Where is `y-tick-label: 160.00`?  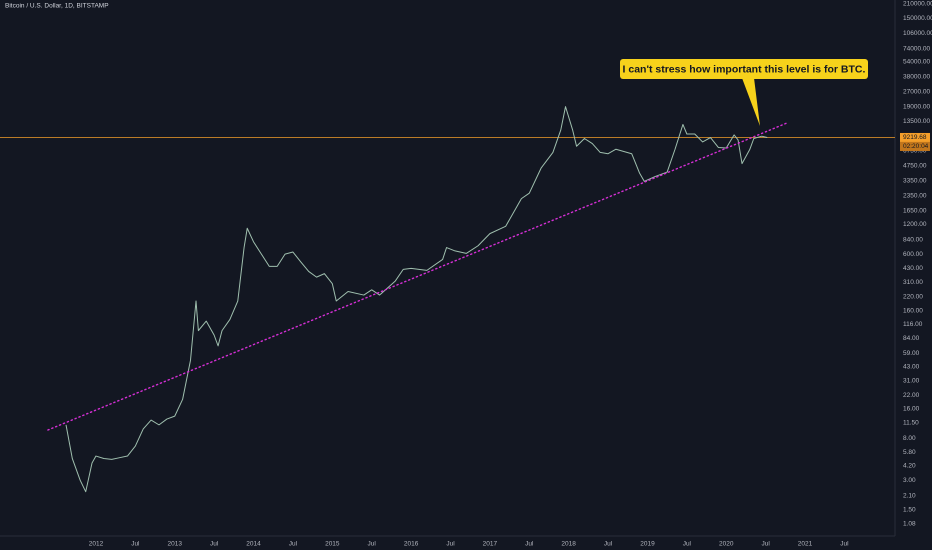 y-tick-label: 160.00 is located at coordinates (913, 310).